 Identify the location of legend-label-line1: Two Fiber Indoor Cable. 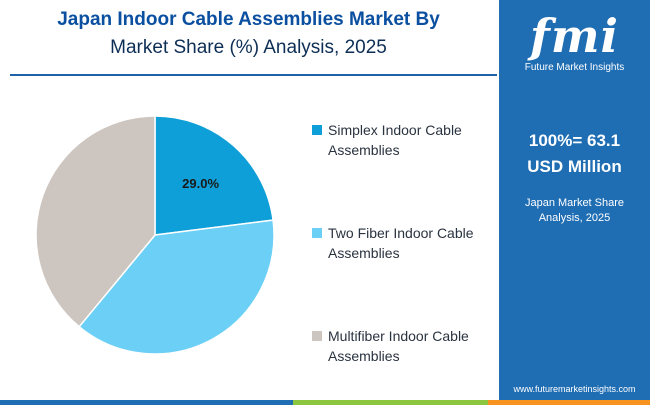
(401, 233).